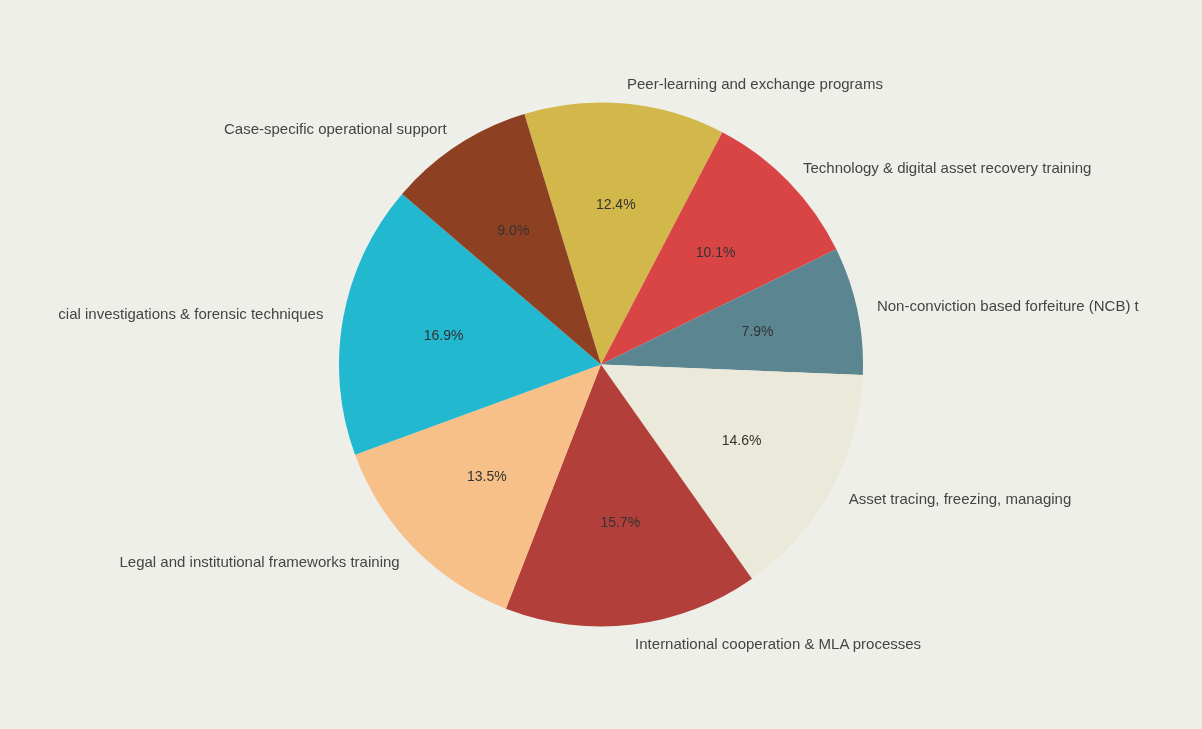  What do you see at coordinates (615, 204) in the screenshot?
I see `data-label: 12.4%` at bounding box center [615, 204].